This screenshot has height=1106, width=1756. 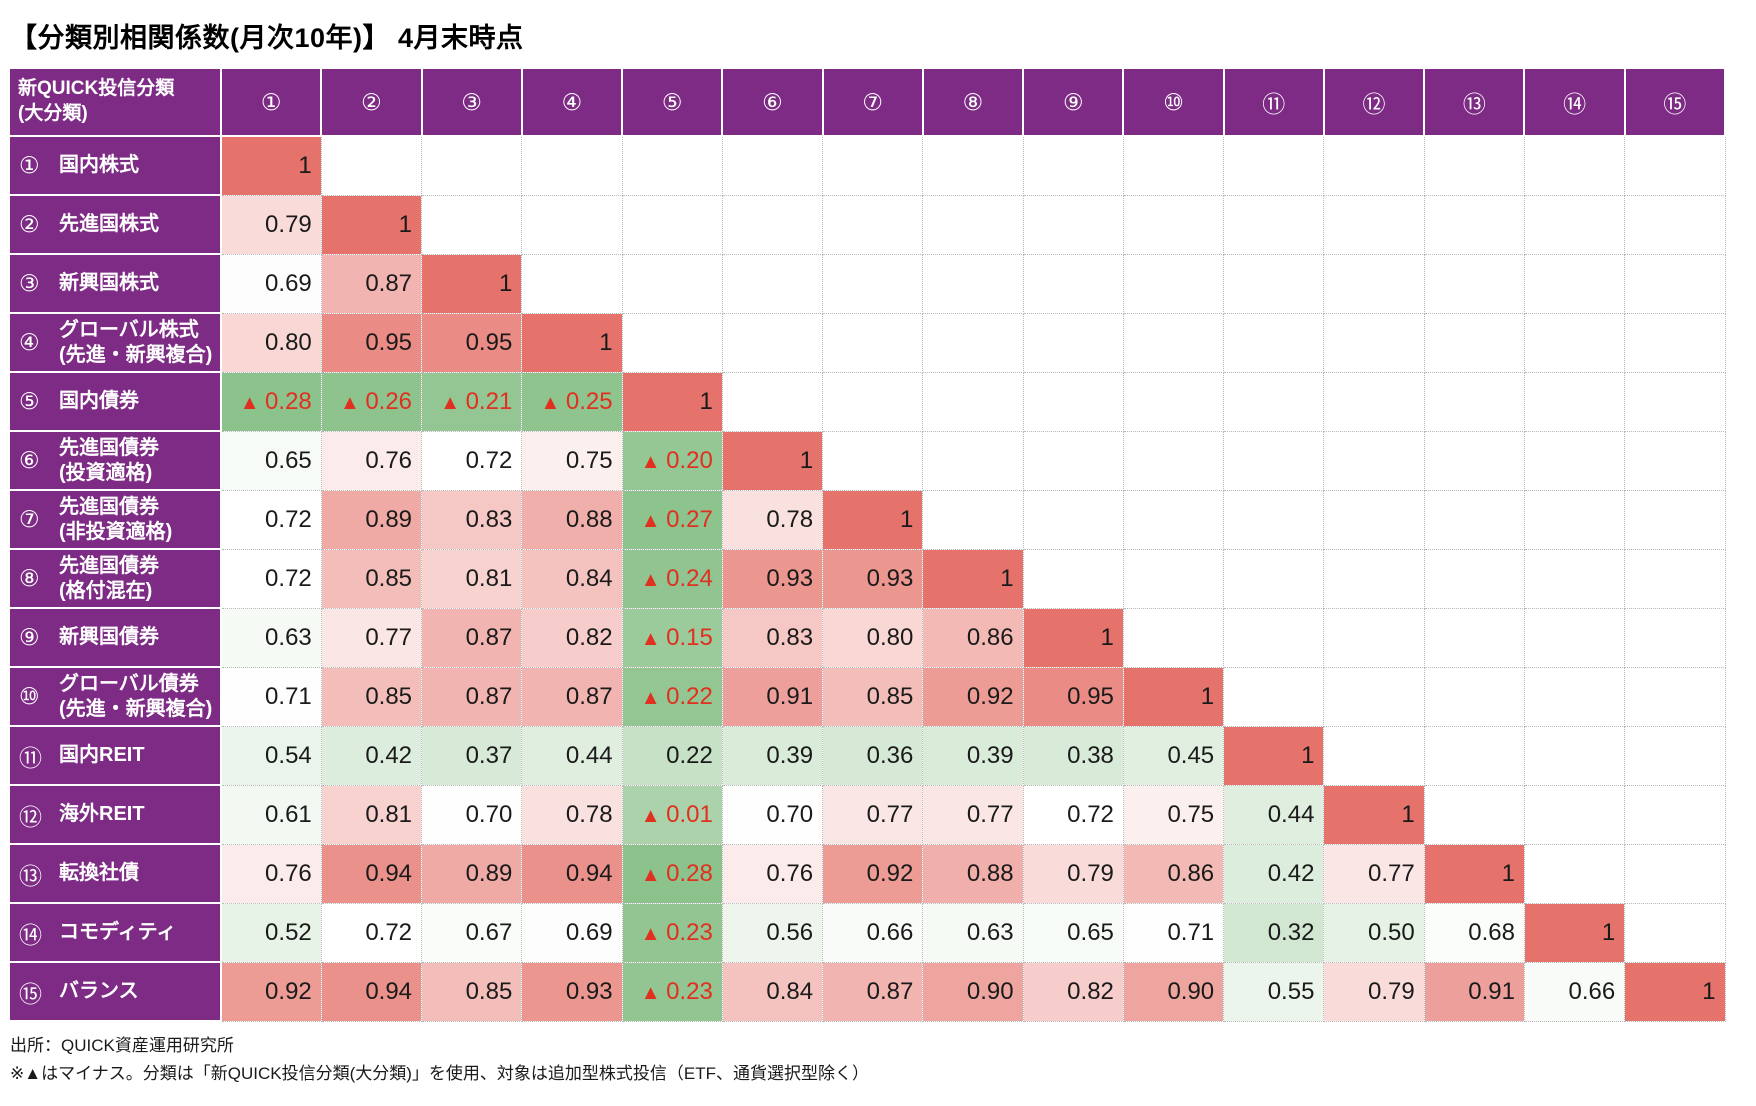 What do you see at coordinates (116, 531) in the screenshot?
I see `row-label-line: (非投資適格)` at bounding box center [116, 531].